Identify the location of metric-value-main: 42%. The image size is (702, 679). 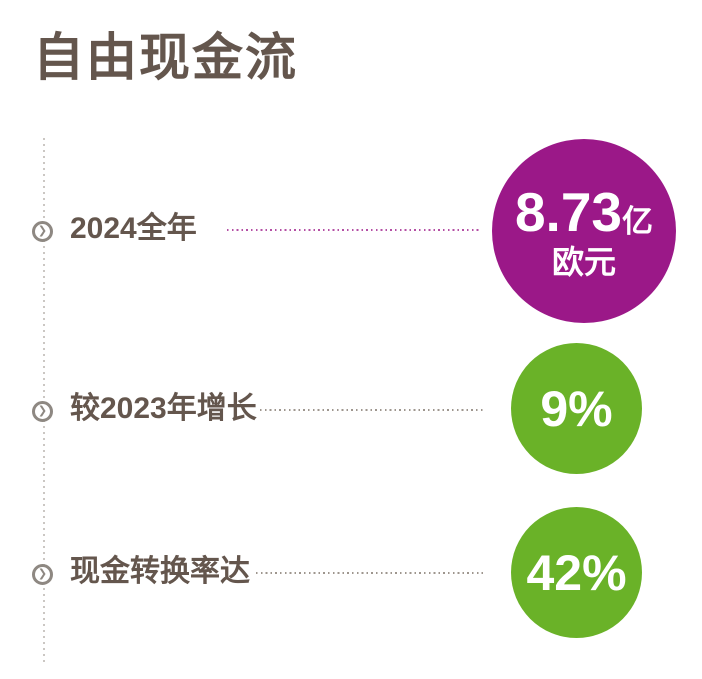
(576, 572).